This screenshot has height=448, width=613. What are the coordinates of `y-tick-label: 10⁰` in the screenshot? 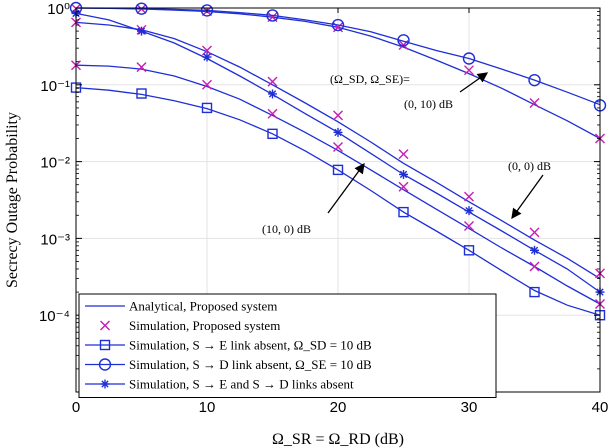 It's located at (58, 9).